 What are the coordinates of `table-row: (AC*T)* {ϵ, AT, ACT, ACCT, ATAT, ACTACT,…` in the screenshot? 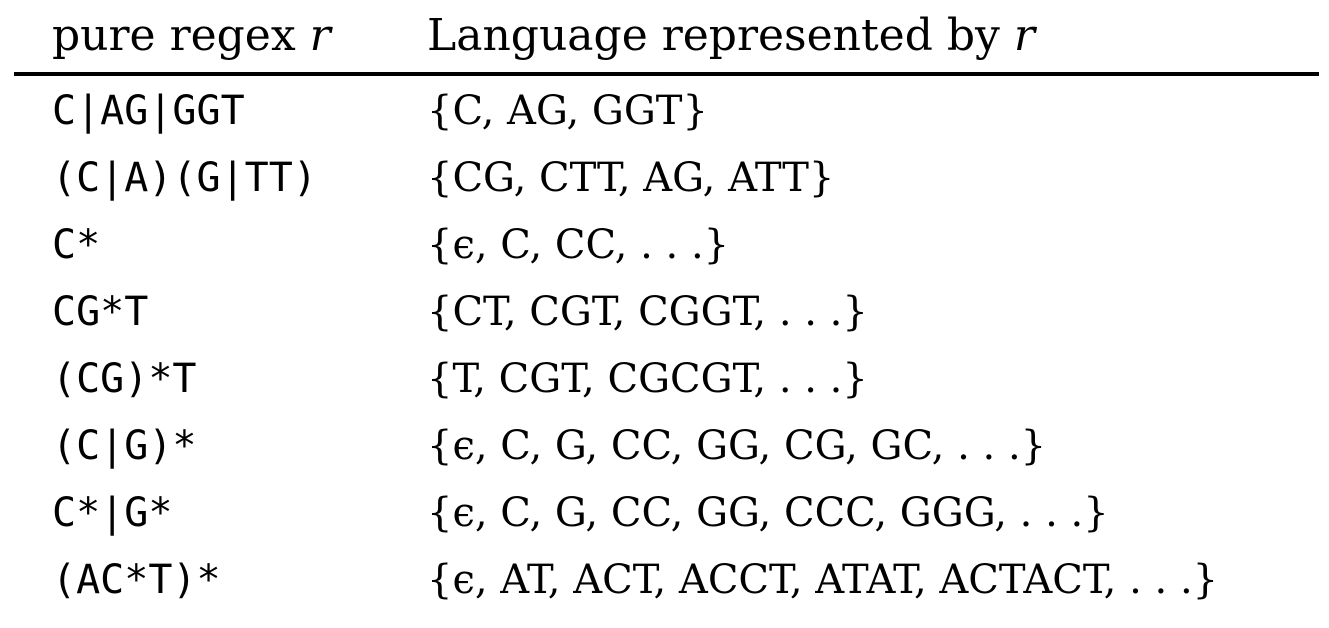 It's located at (664, 580).